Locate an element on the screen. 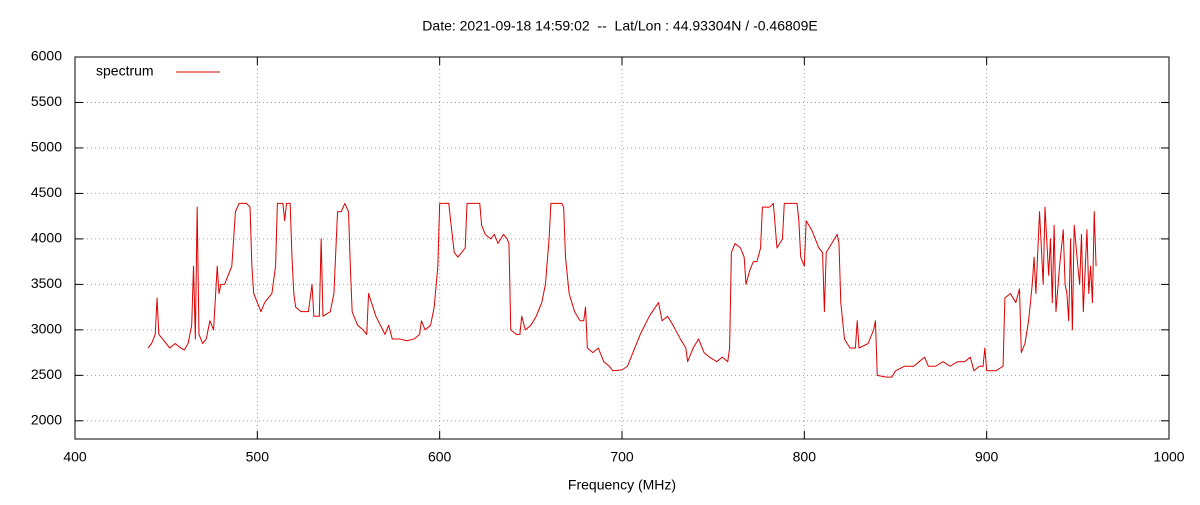 The height and width of the screenshot is (505, 1200). y-tick-label: 4000 is located at coordinates (46, 238).